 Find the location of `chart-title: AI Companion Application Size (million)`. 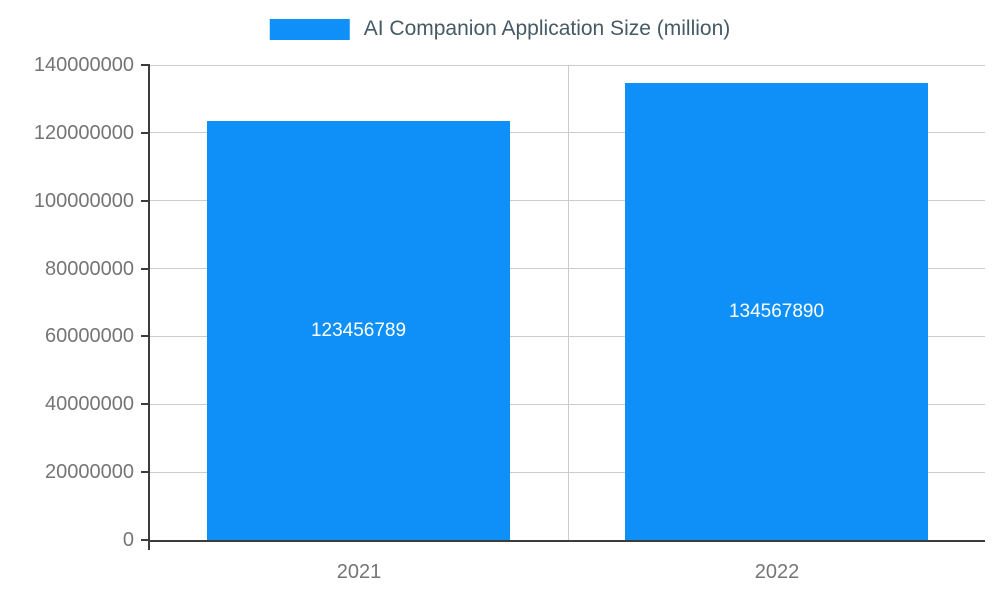

chart-title: AI Companion Application Size (million) is located at coordinates (547, 28).